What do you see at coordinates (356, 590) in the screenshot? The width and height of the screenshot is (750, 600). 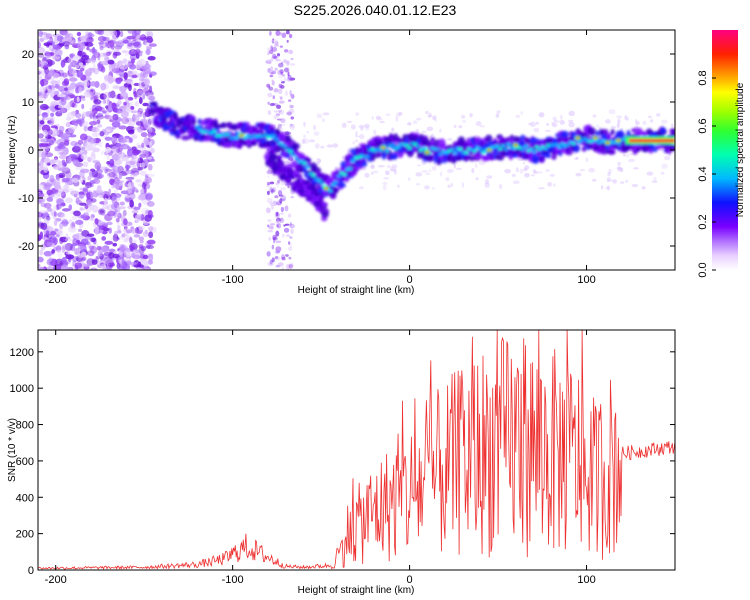 I see `snr-xlabel: Height of straight line (km)` at bounding box center [356, 590].